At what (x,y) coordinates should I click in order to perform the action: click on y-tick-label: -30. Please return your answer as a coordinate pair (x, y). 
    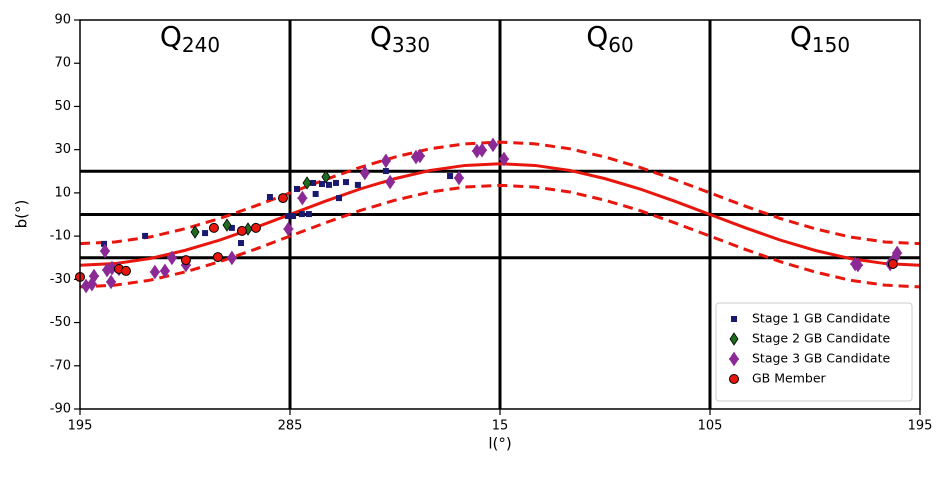
    Looking at the image, I should click on (60, 279).